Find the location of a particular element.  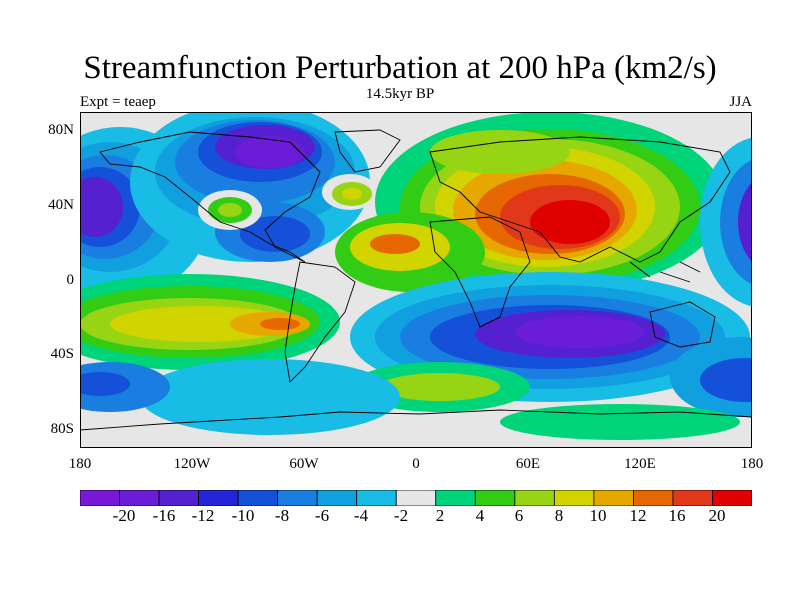

colorbar-label: 12 is located at coordinates (638, 515).